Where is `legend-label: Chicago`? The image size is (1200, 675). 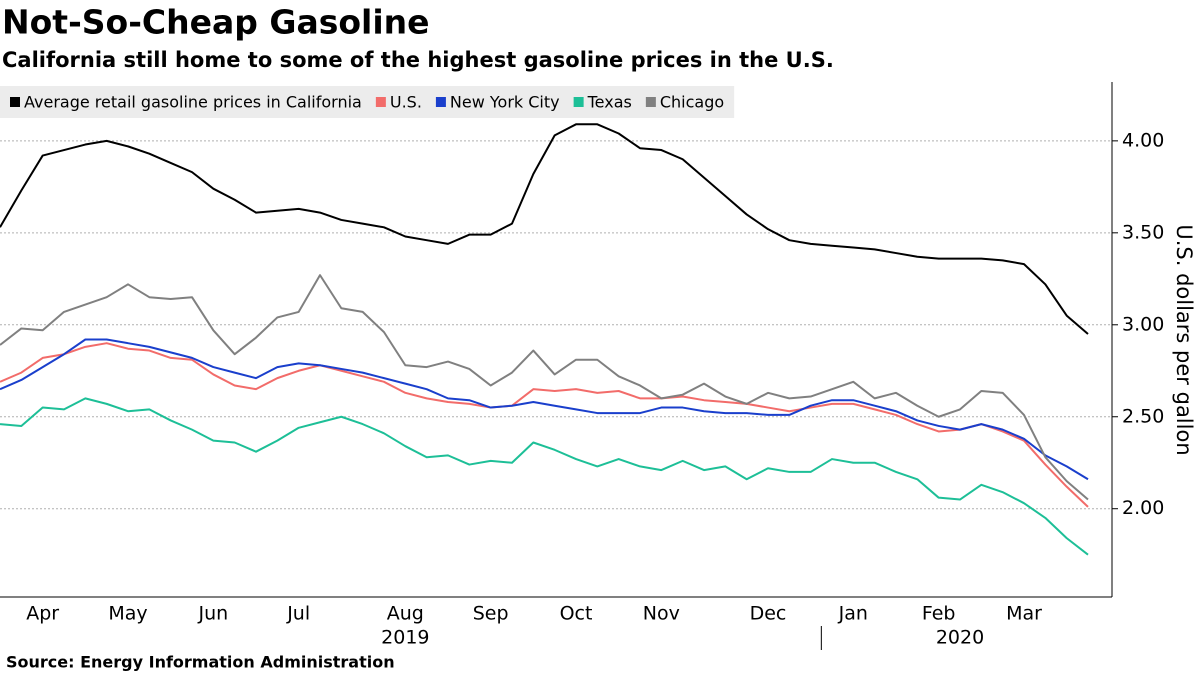
legend-label: Chicago is located at coordinates (692, 102).